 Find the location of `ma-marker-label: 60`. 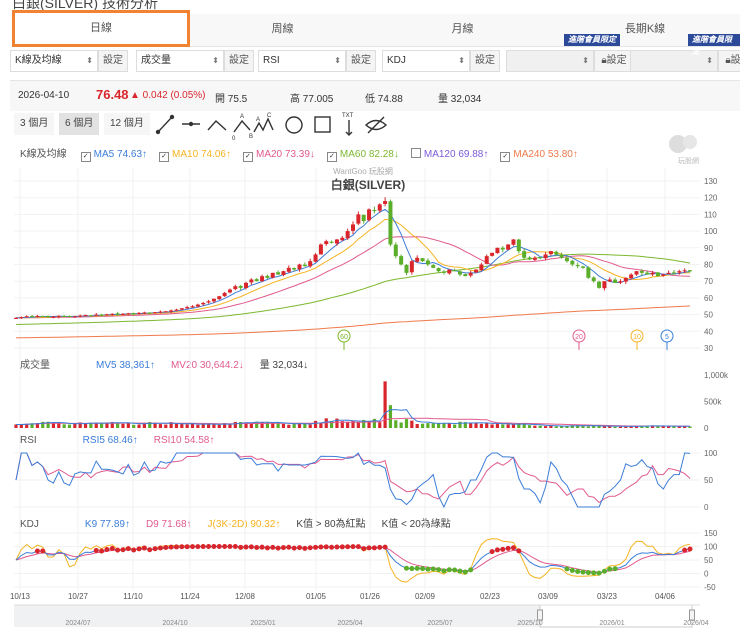

ma-marker-label: 60 is located at coordinates (344, 337).